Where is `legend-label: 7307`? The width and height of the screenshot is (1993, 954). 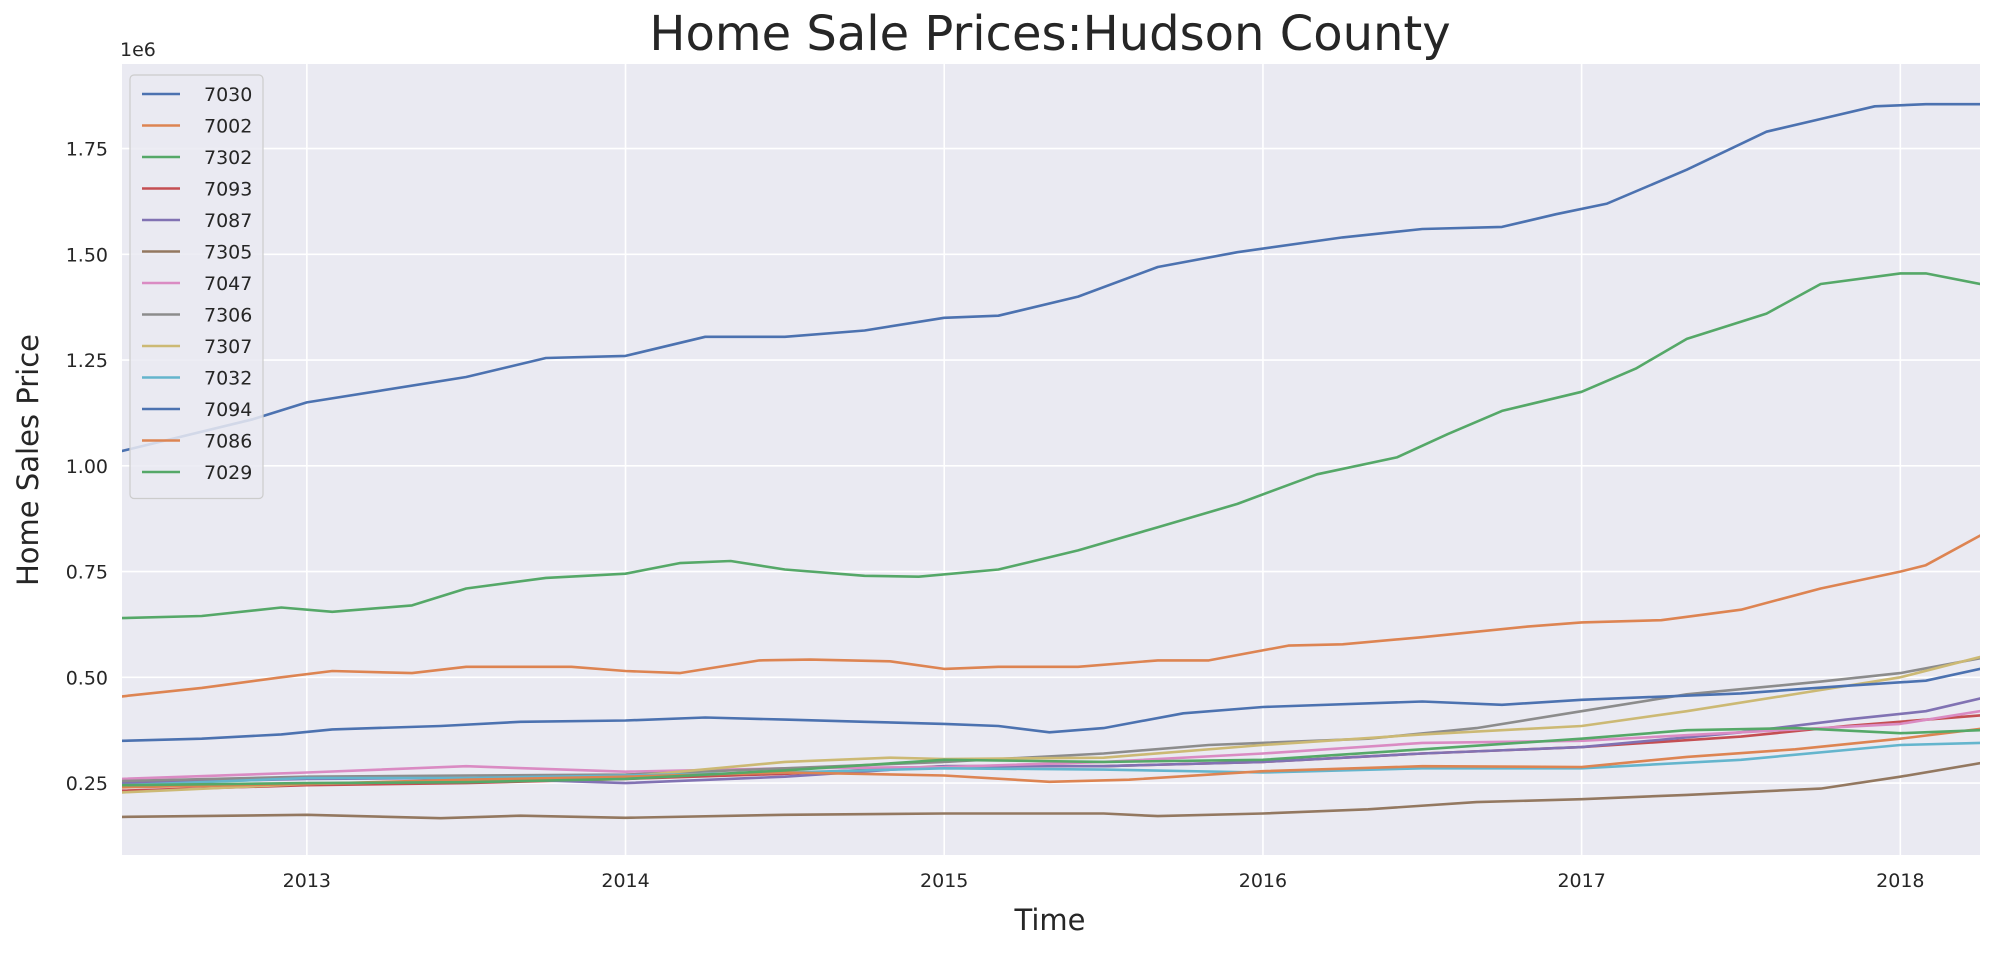
legend-label: 7307 is located at coordinates (228, 347).